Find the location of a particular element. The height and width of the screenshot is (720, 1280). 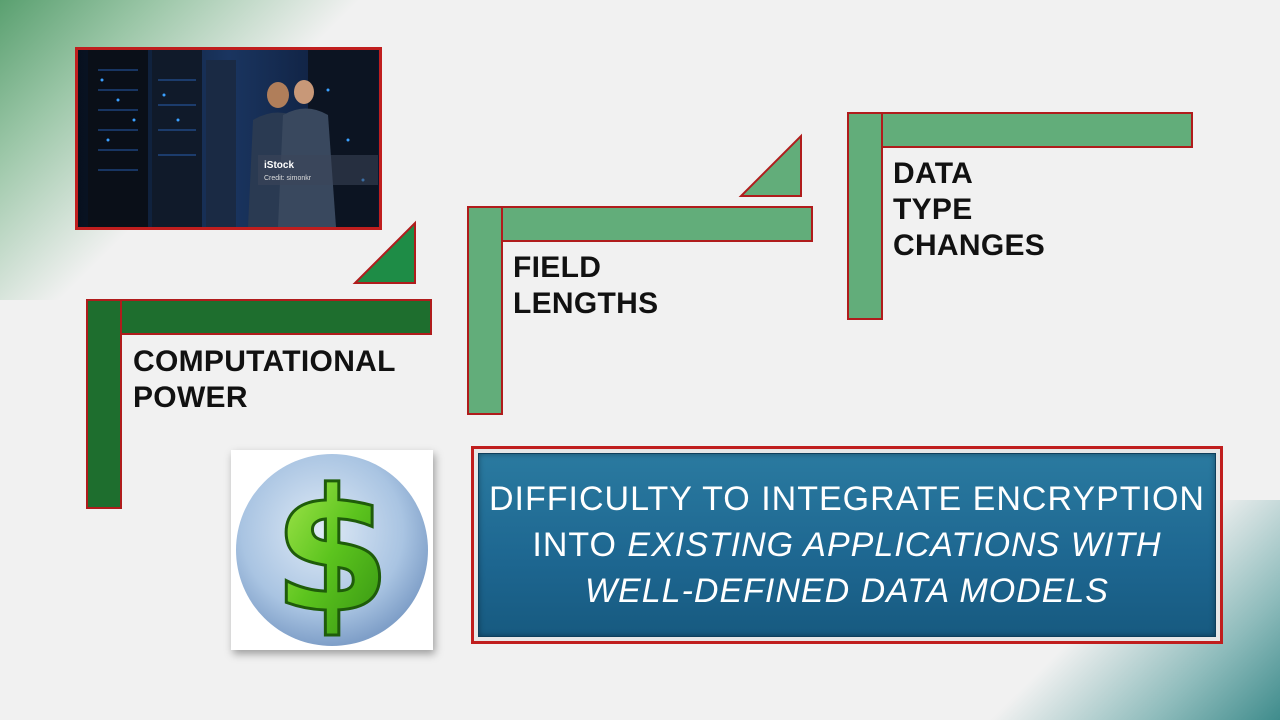

step-1-top-bar is located at coordinates (259, 317).